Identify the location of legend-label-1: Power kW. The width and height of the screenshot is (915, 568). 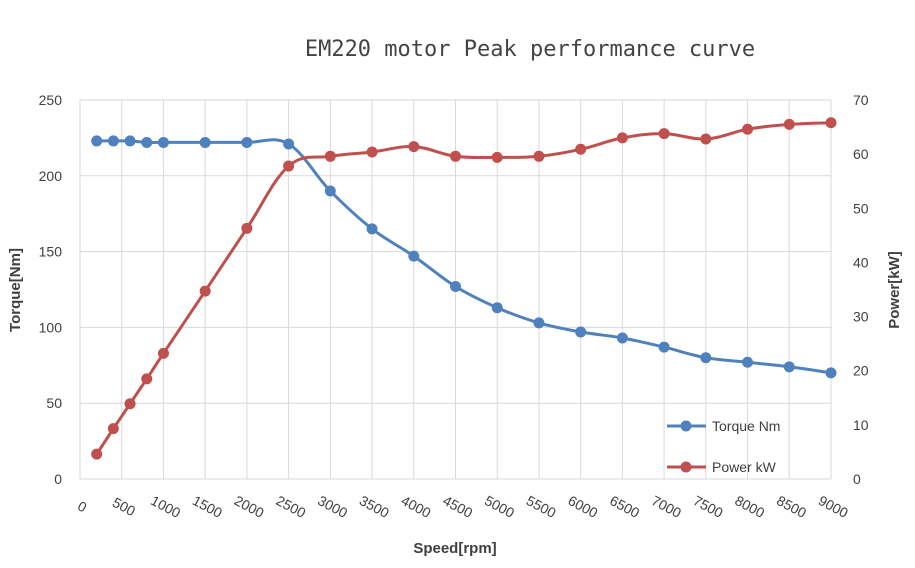
(744, 467).